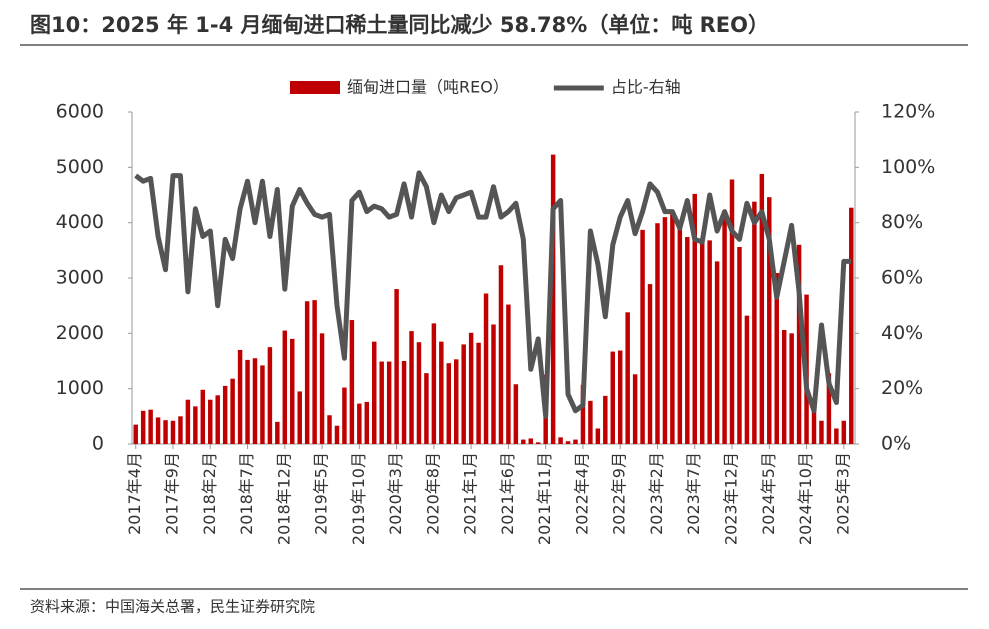 The width and height of the screenshot is (989, 629). What do you see at coordinates (656, 493) in the screenshot?
I see `x-tick-label: 2023年2月` at bounding box center [656, 493].